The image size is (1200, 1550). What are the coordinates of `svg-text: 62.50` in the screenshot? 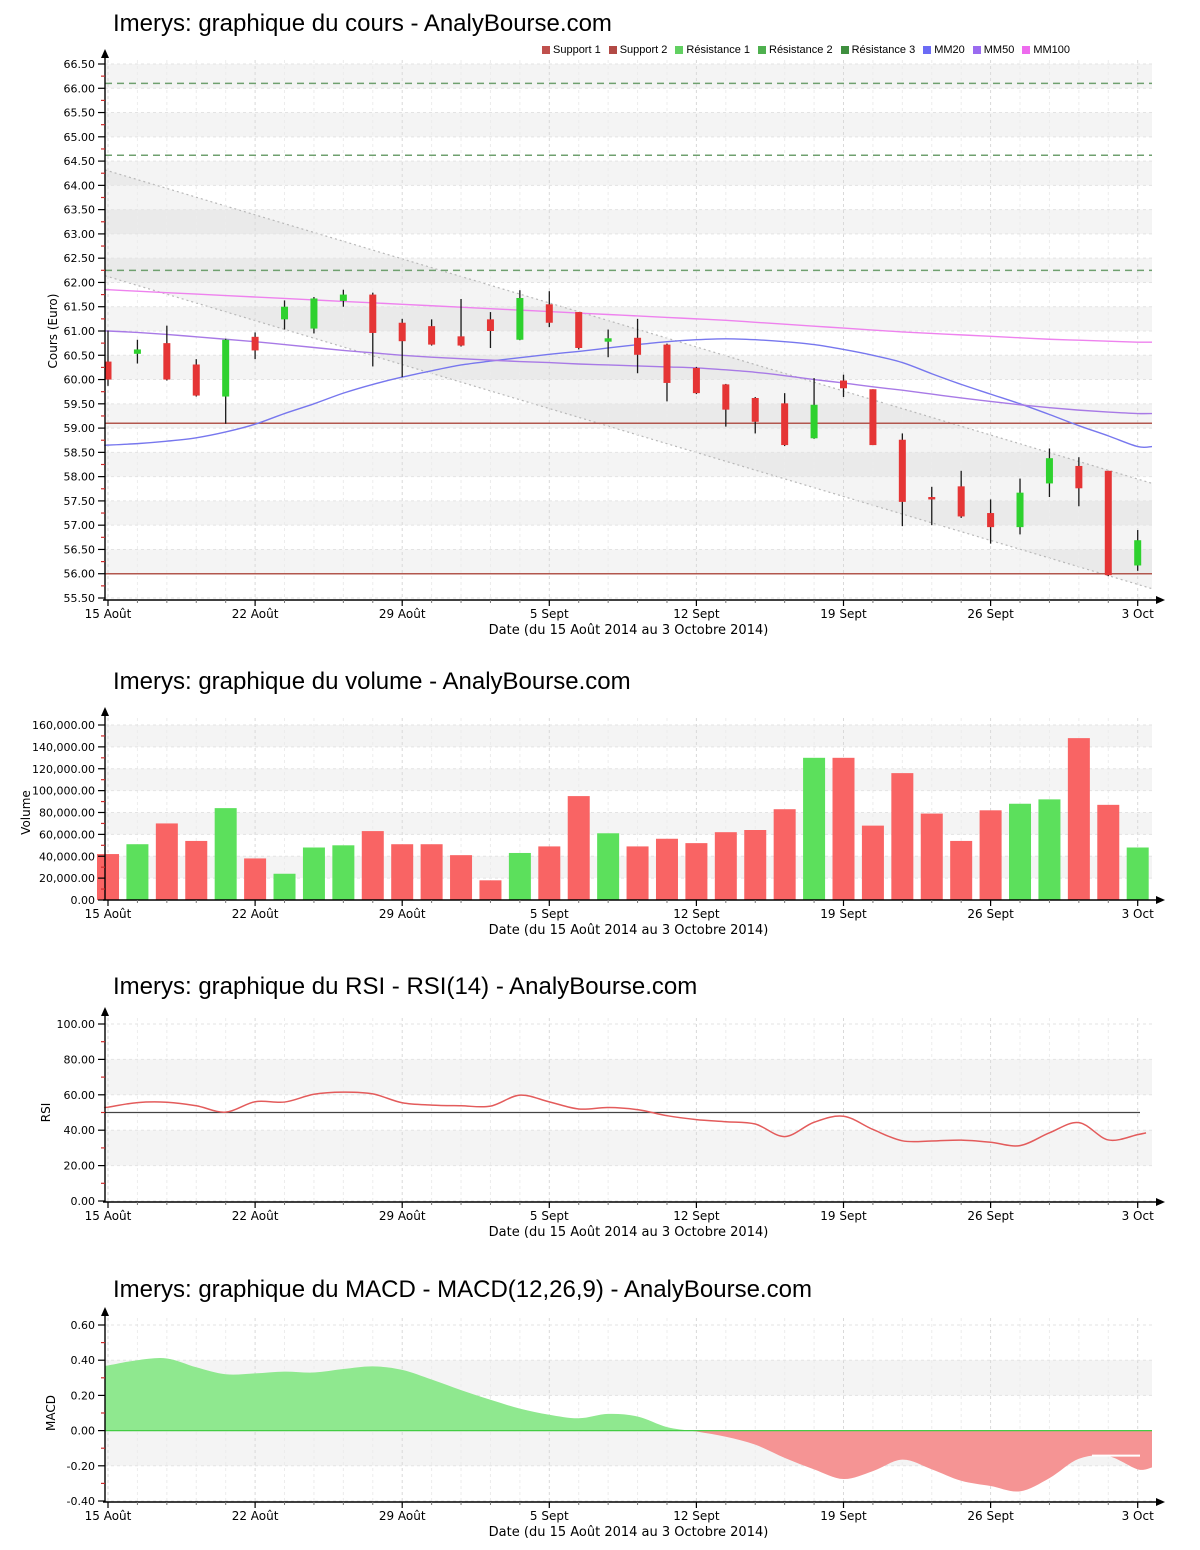 It's located at (80, 258).